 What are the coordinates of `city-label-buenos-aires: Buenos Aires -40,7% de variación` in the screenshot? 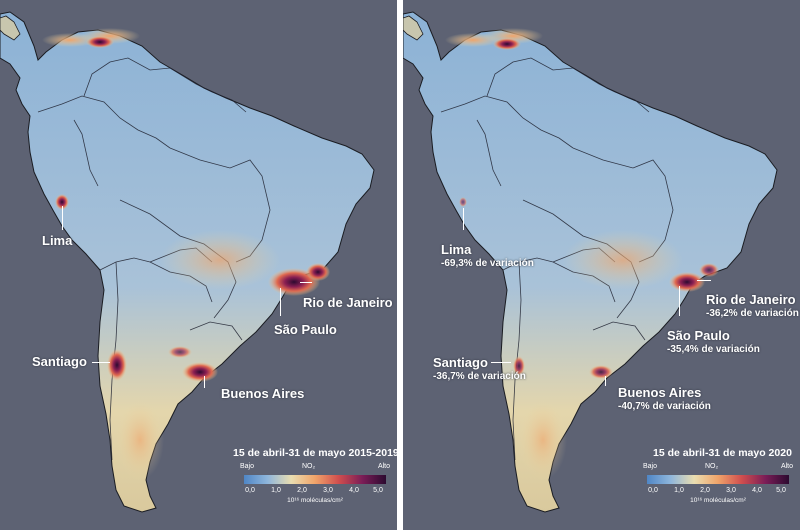 It's located at (664, 398).